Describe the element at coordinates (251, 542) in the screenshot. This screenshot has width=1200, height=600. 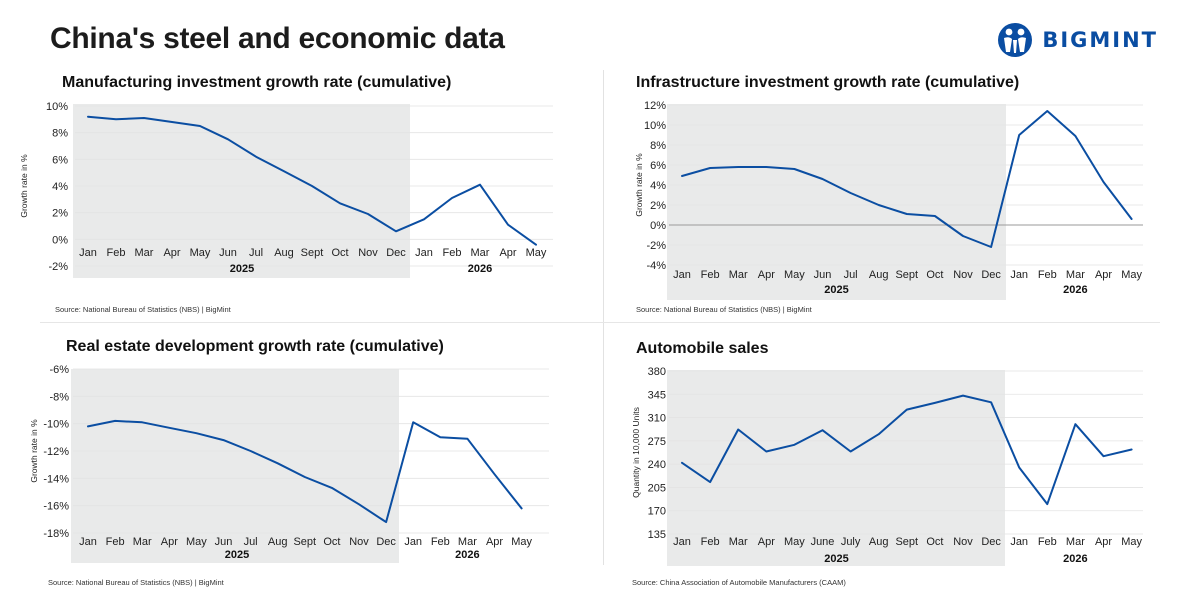
I see `x-tick-label: Jul` at that location.